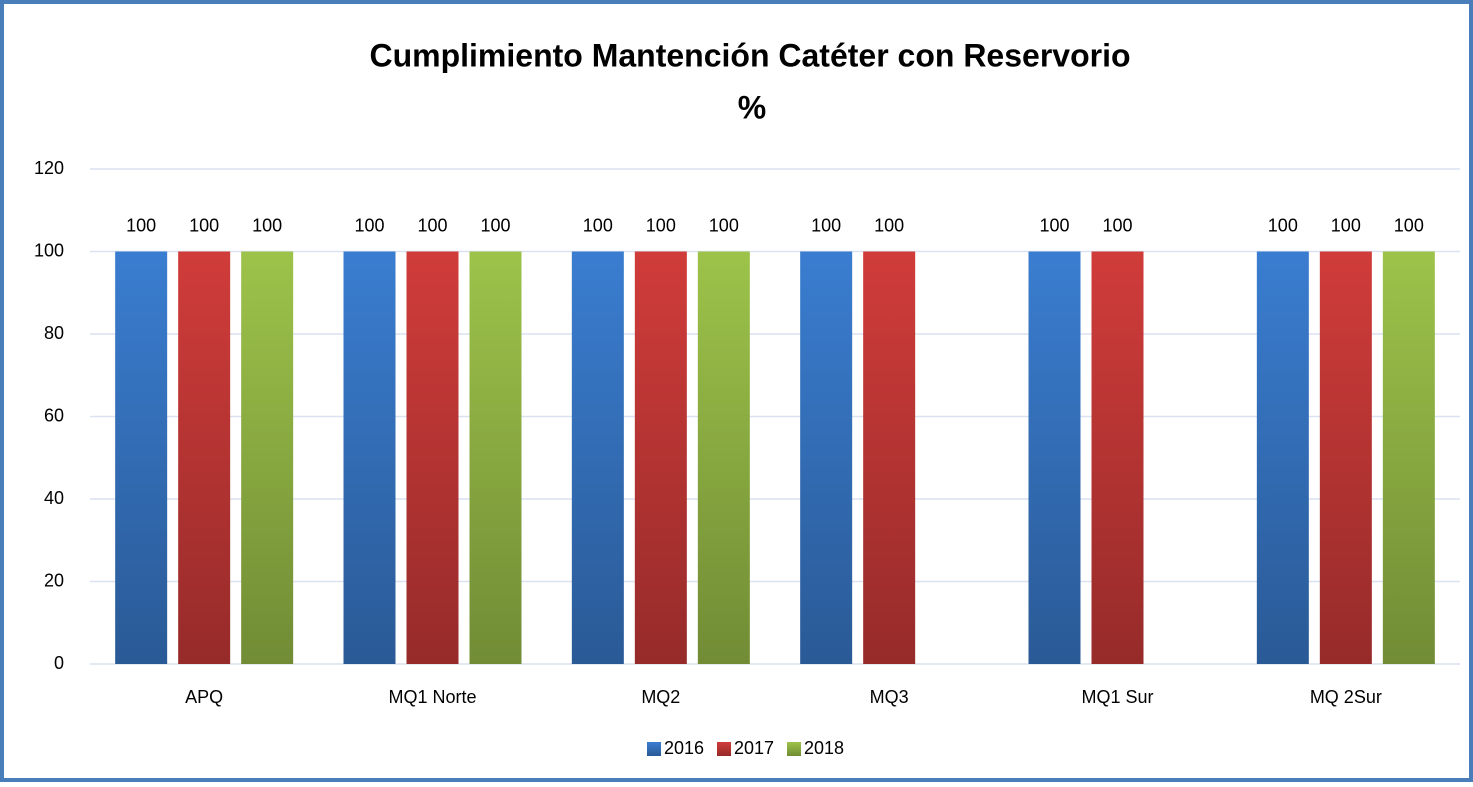  Describe the element at coordinates (660, 697) in the screenshot. I see `x-tick-label: MQ2` at that location.